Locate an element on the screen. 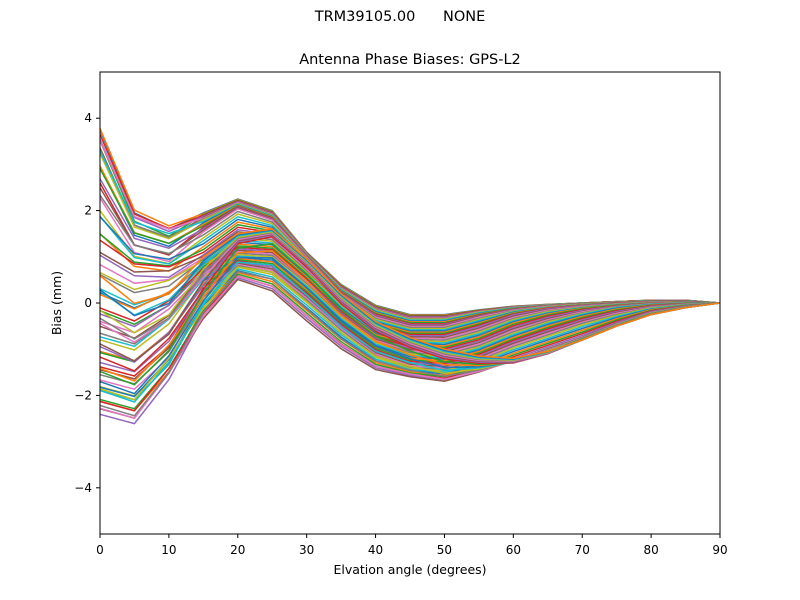 The height and width of the screenshot is (600, 800). y-tick-label: 4 is located at coordinates (88, 118).